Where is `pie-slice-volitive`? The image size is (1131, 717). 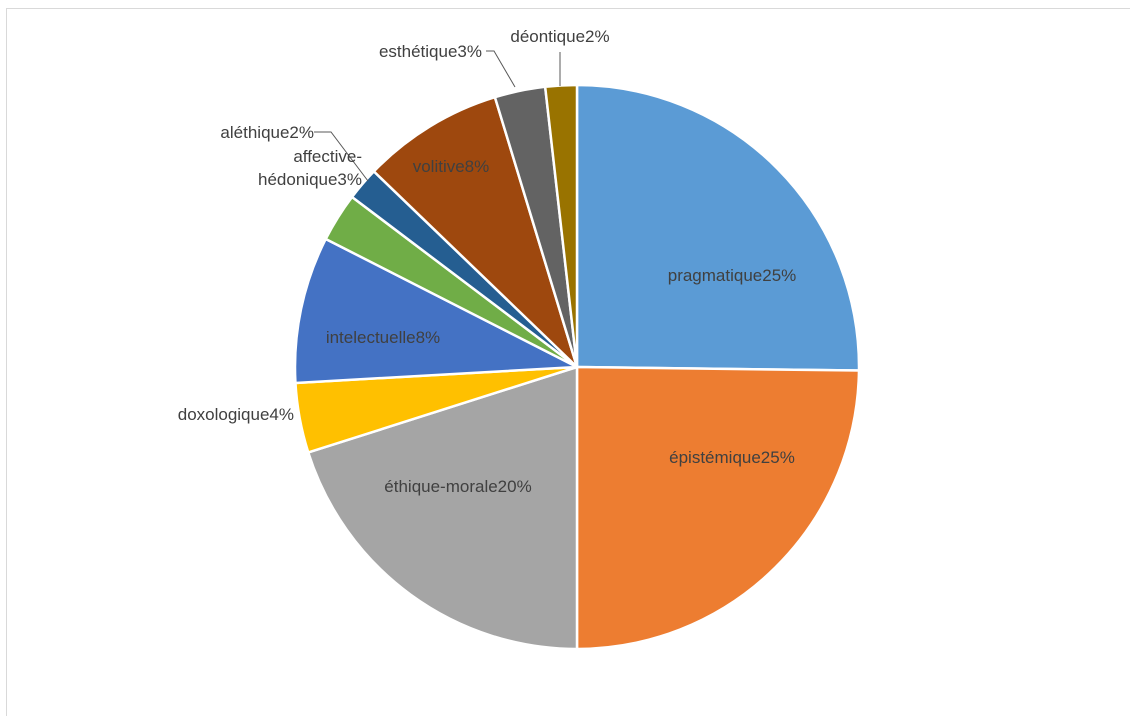
pie-slice-volitive is located at coordinates (475, 232).